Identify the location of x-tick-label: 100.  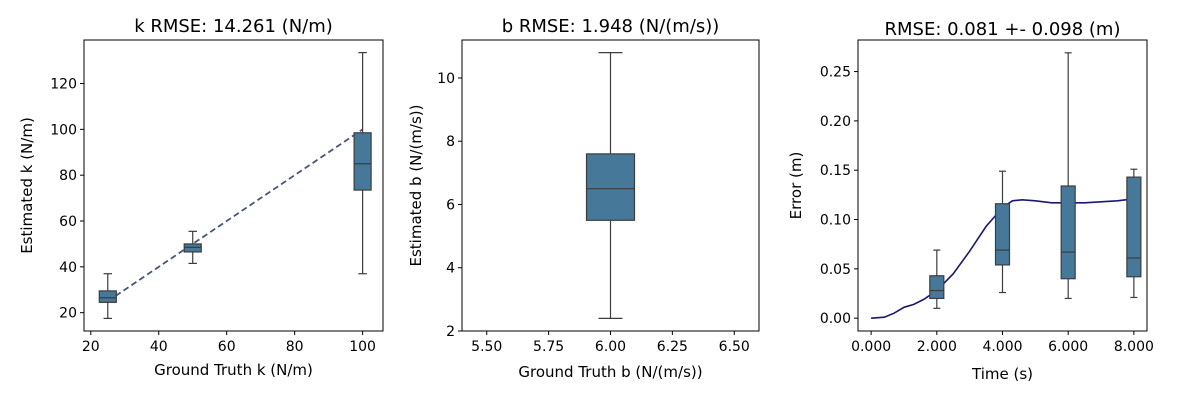
(362, 347).